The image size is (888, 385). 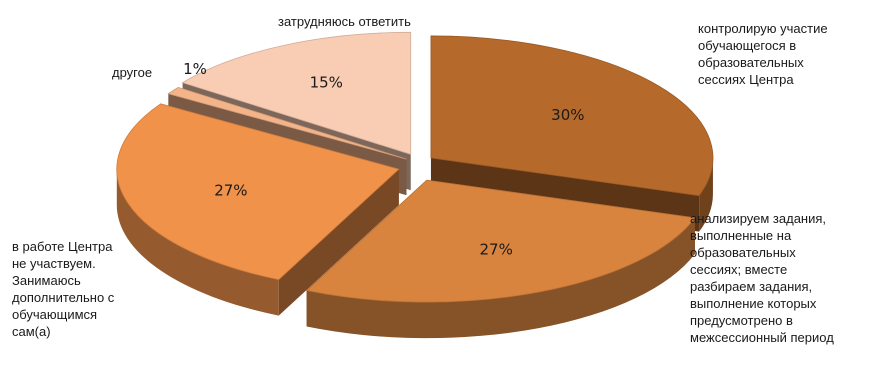 I want to click on slice-top-control, so click(x=572, y=116).